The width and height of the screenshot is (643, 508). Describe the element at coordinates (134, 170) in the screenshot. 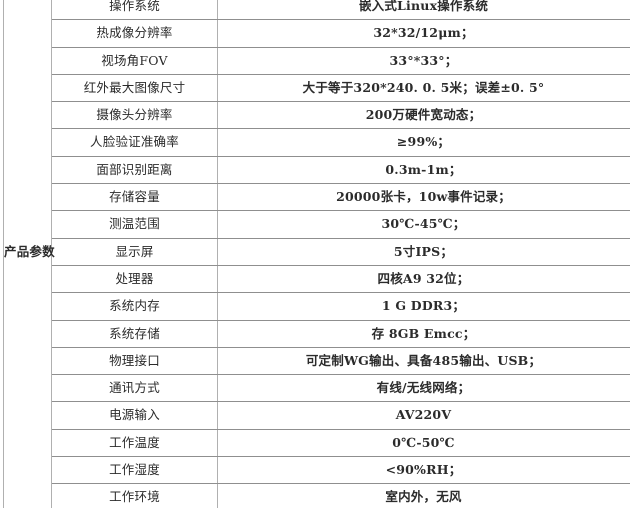

I see `spec-label-cell: 面部识别距离` at that location.